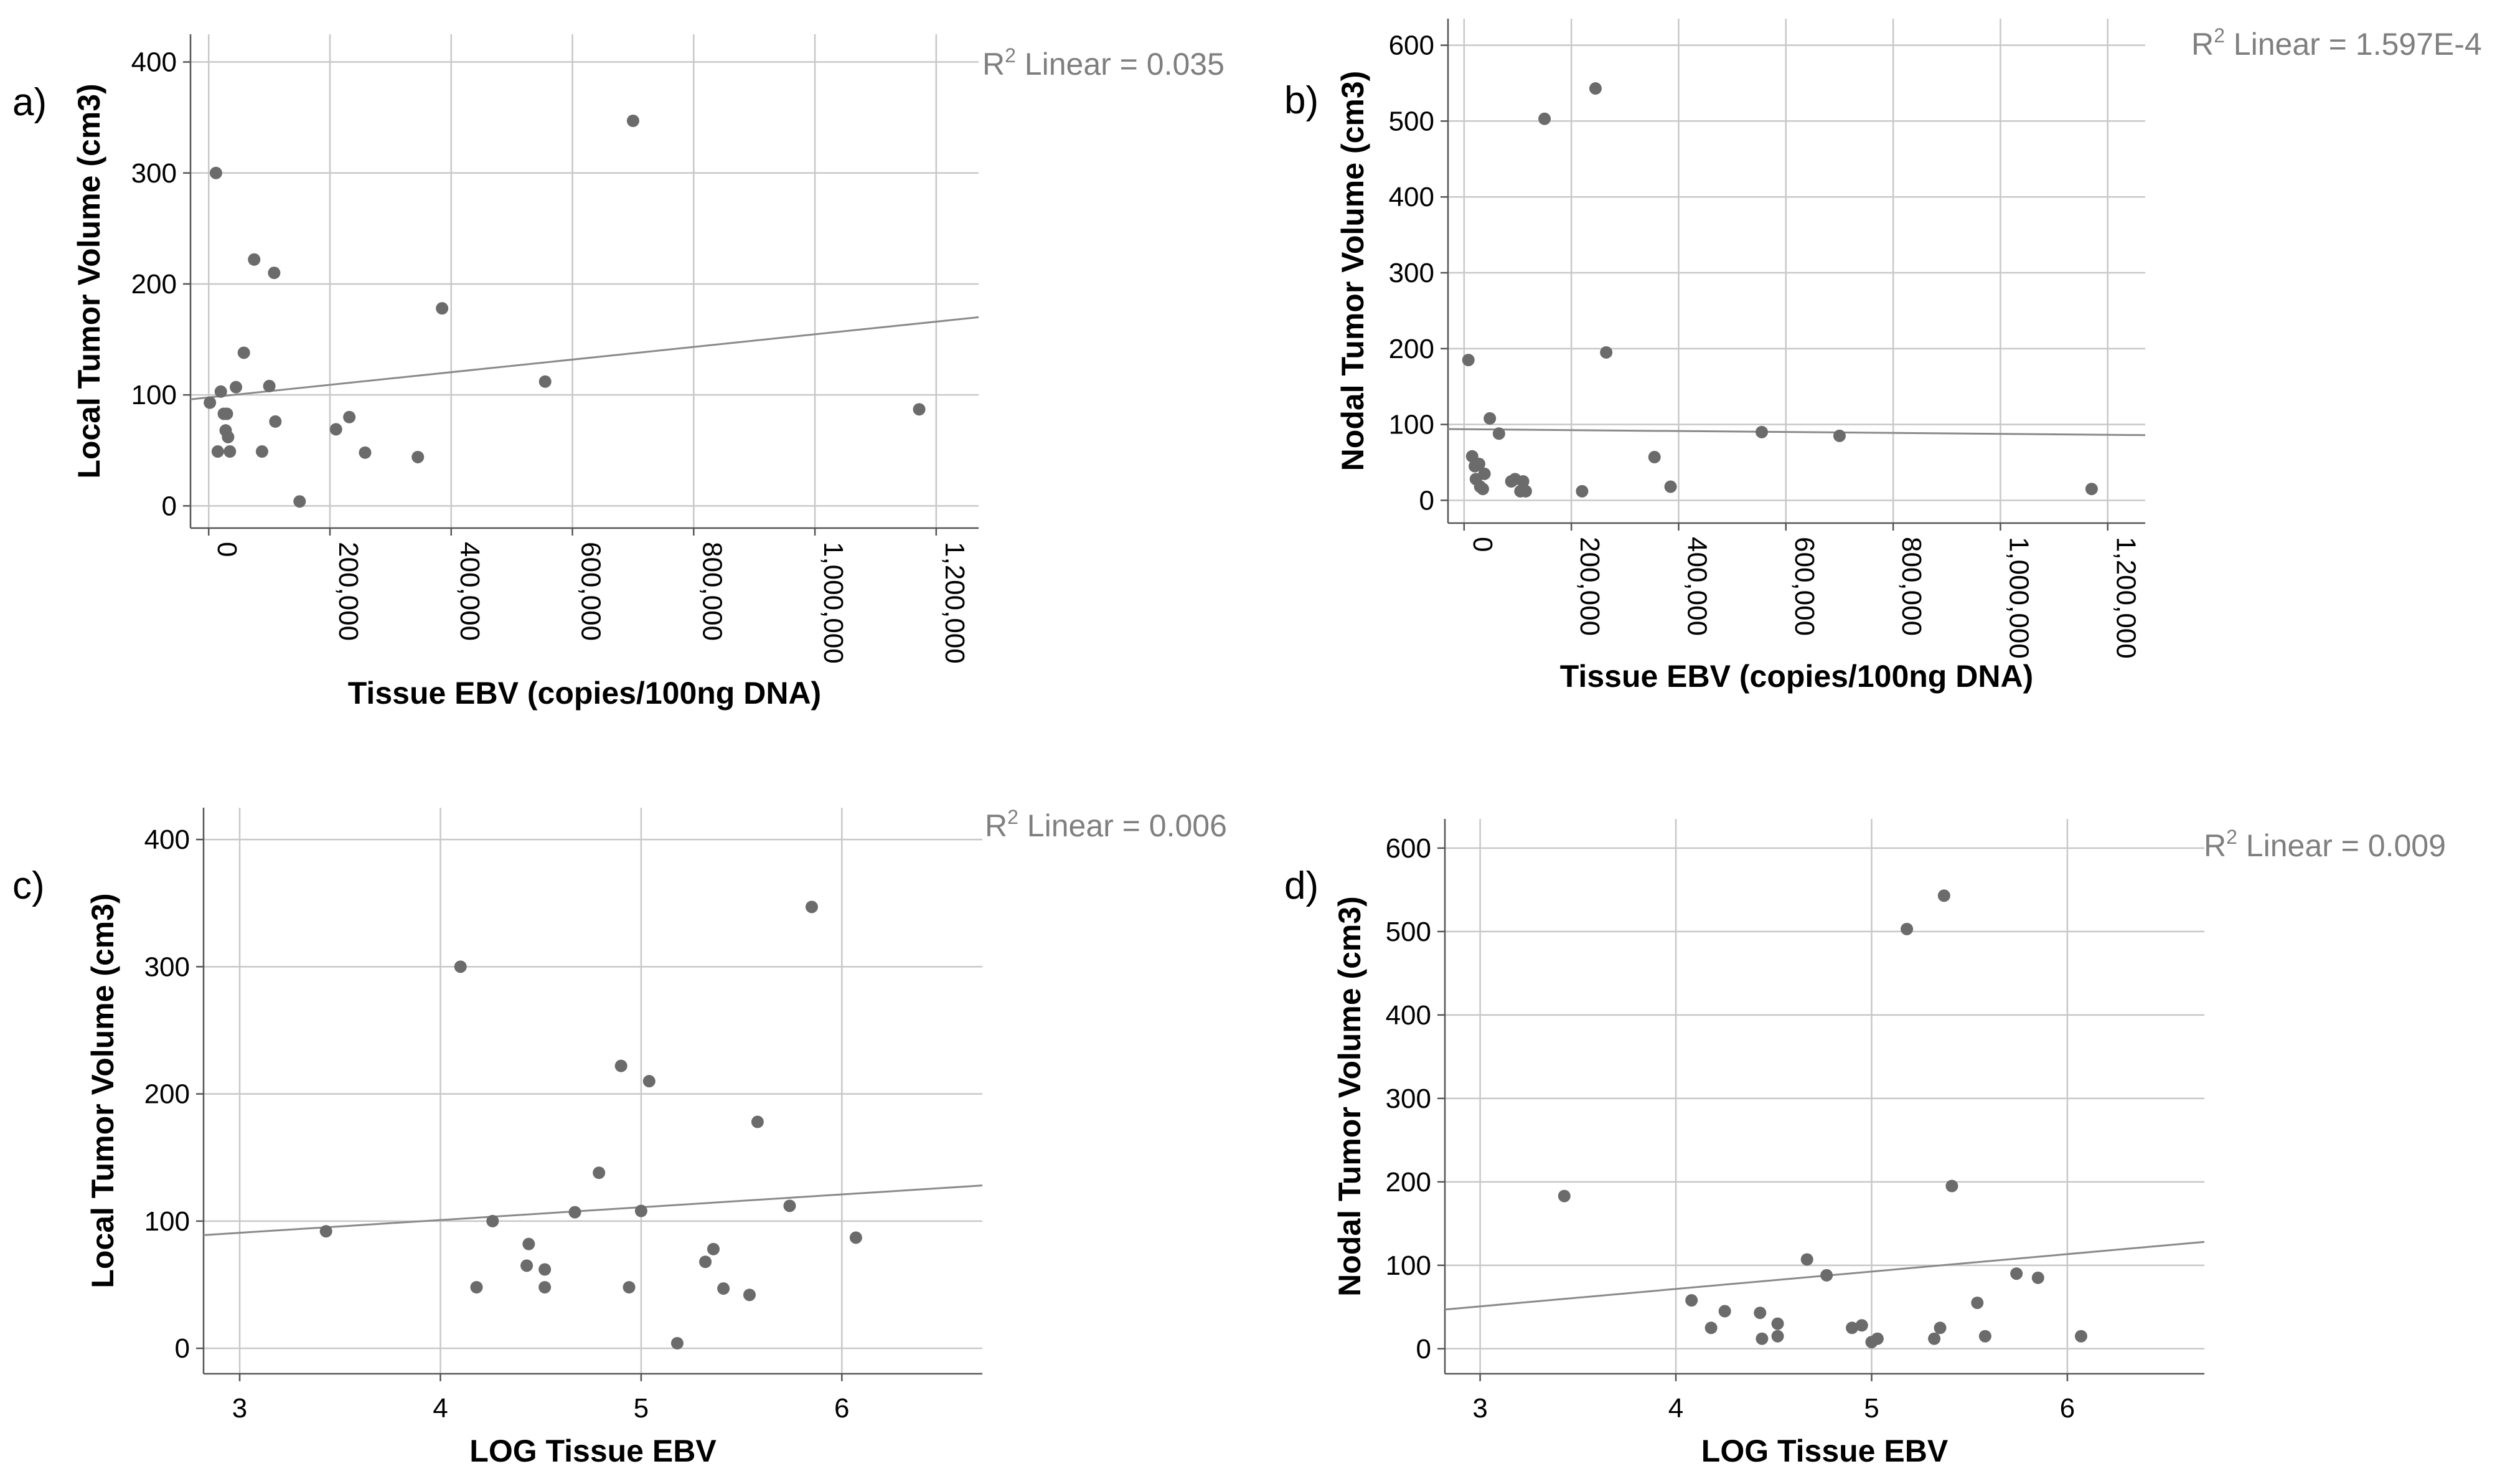 The width and height of the screenshot is (2520, 1479). What do you see at coordinates (1479, 1408) in the screenshot?
I see `x-tick-label: 3` at bounding box center [1479, 1408].